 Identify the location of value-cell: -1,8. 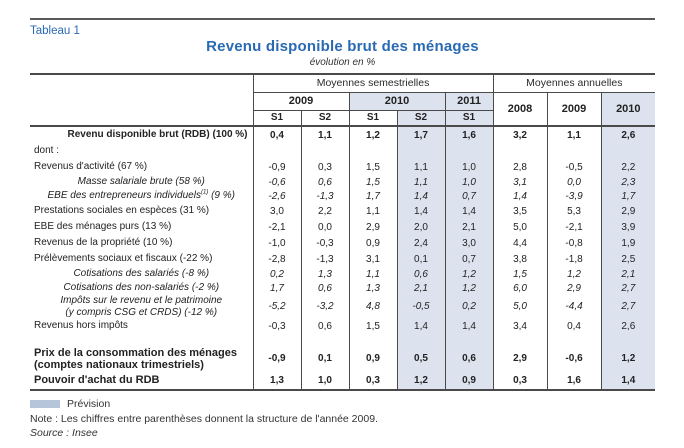
(574, 259).